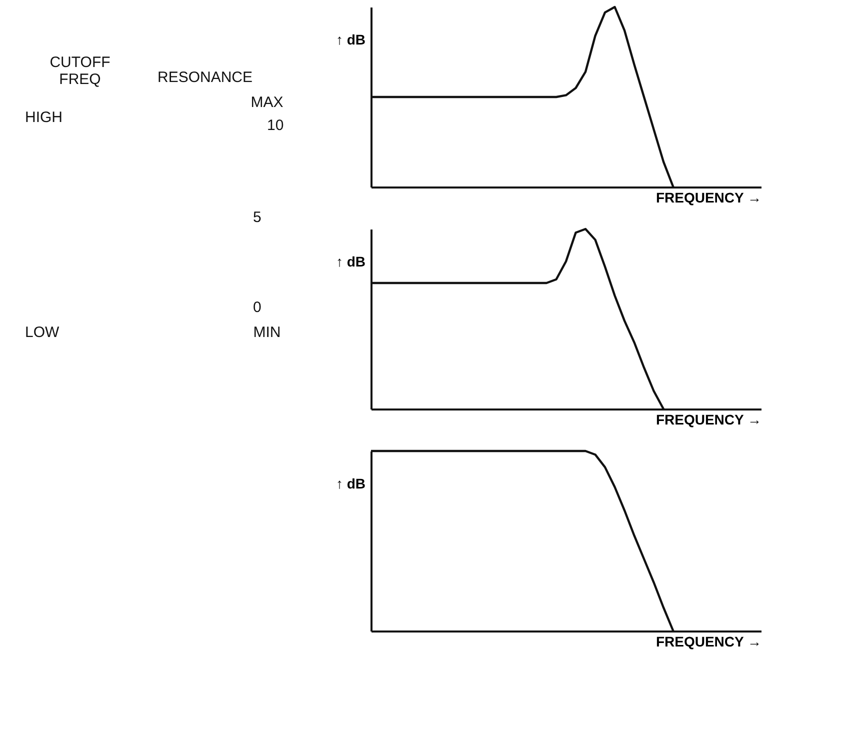  I want to click on text: LOW, so click(42, 332).